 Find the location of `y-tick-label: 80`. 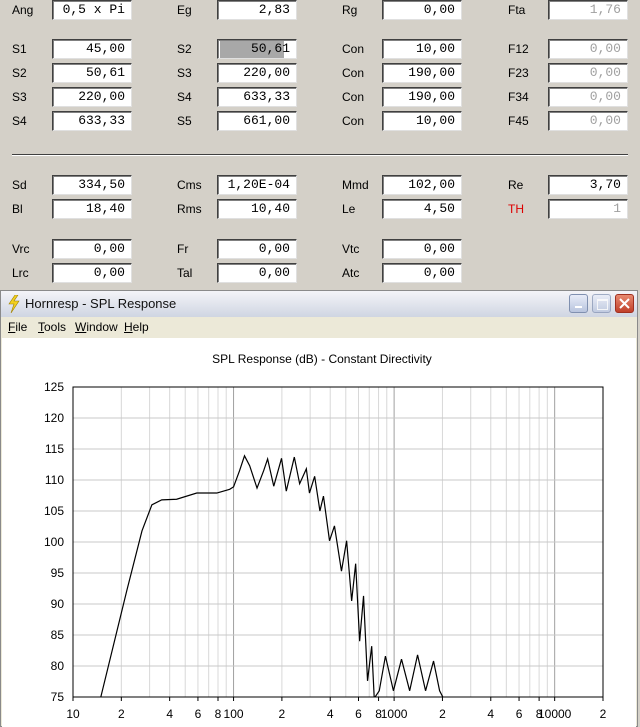

y-tick-label: 80 is located at coordinates (58, 666).